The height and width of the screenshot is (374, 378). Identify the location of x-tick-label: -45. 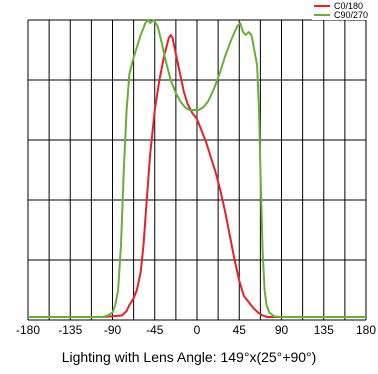
(155, 330).